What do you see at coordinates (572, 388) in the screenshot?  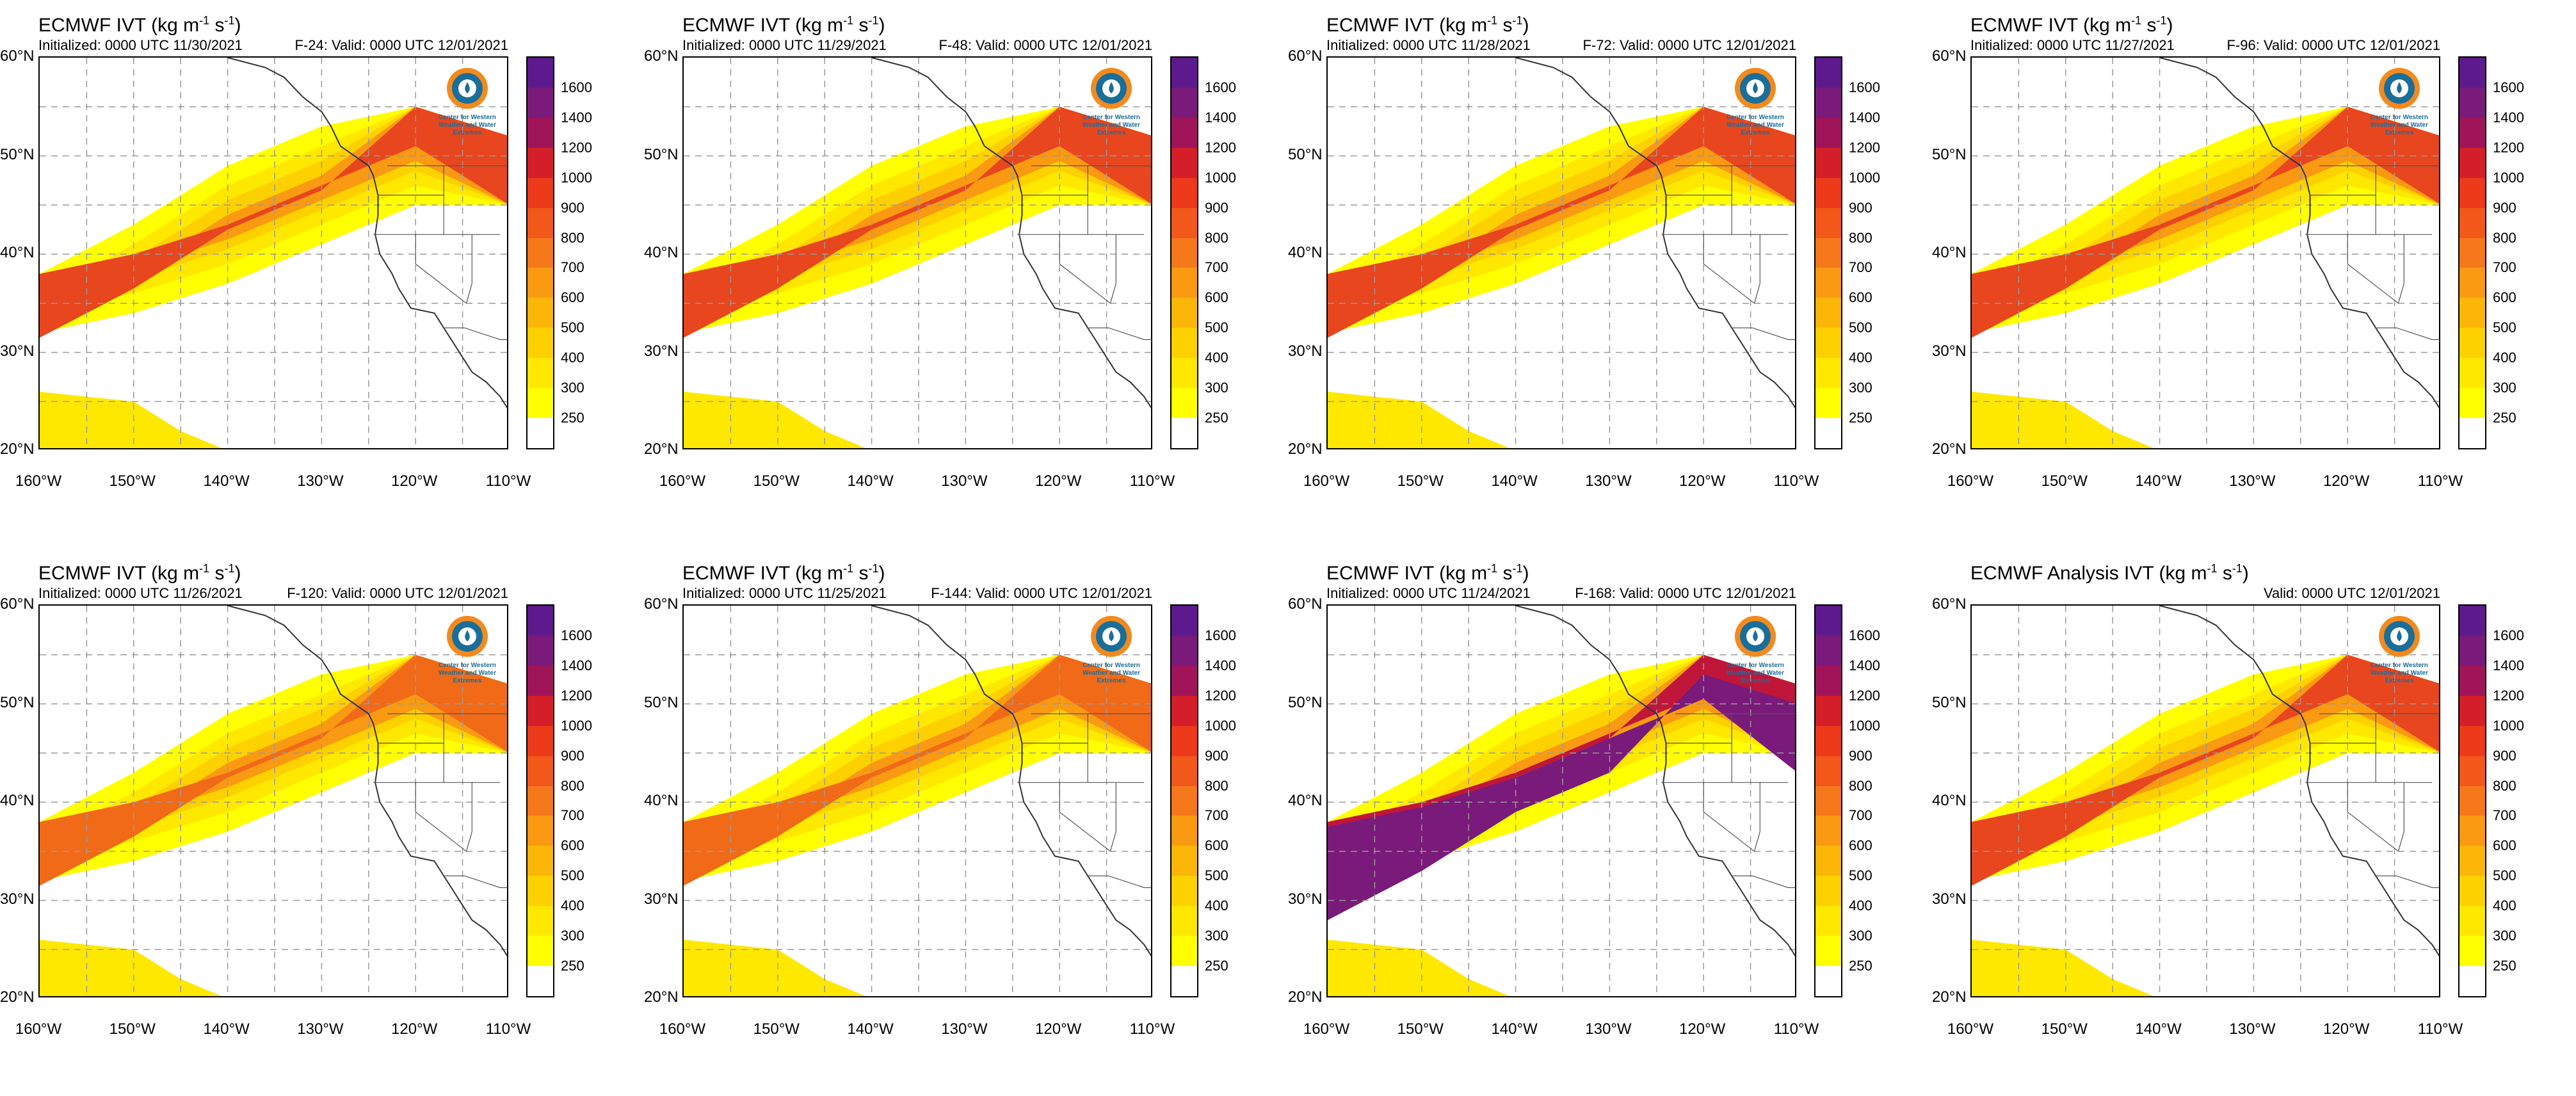 I see `colorbar-label: 300` at bounding box center [572, 388].